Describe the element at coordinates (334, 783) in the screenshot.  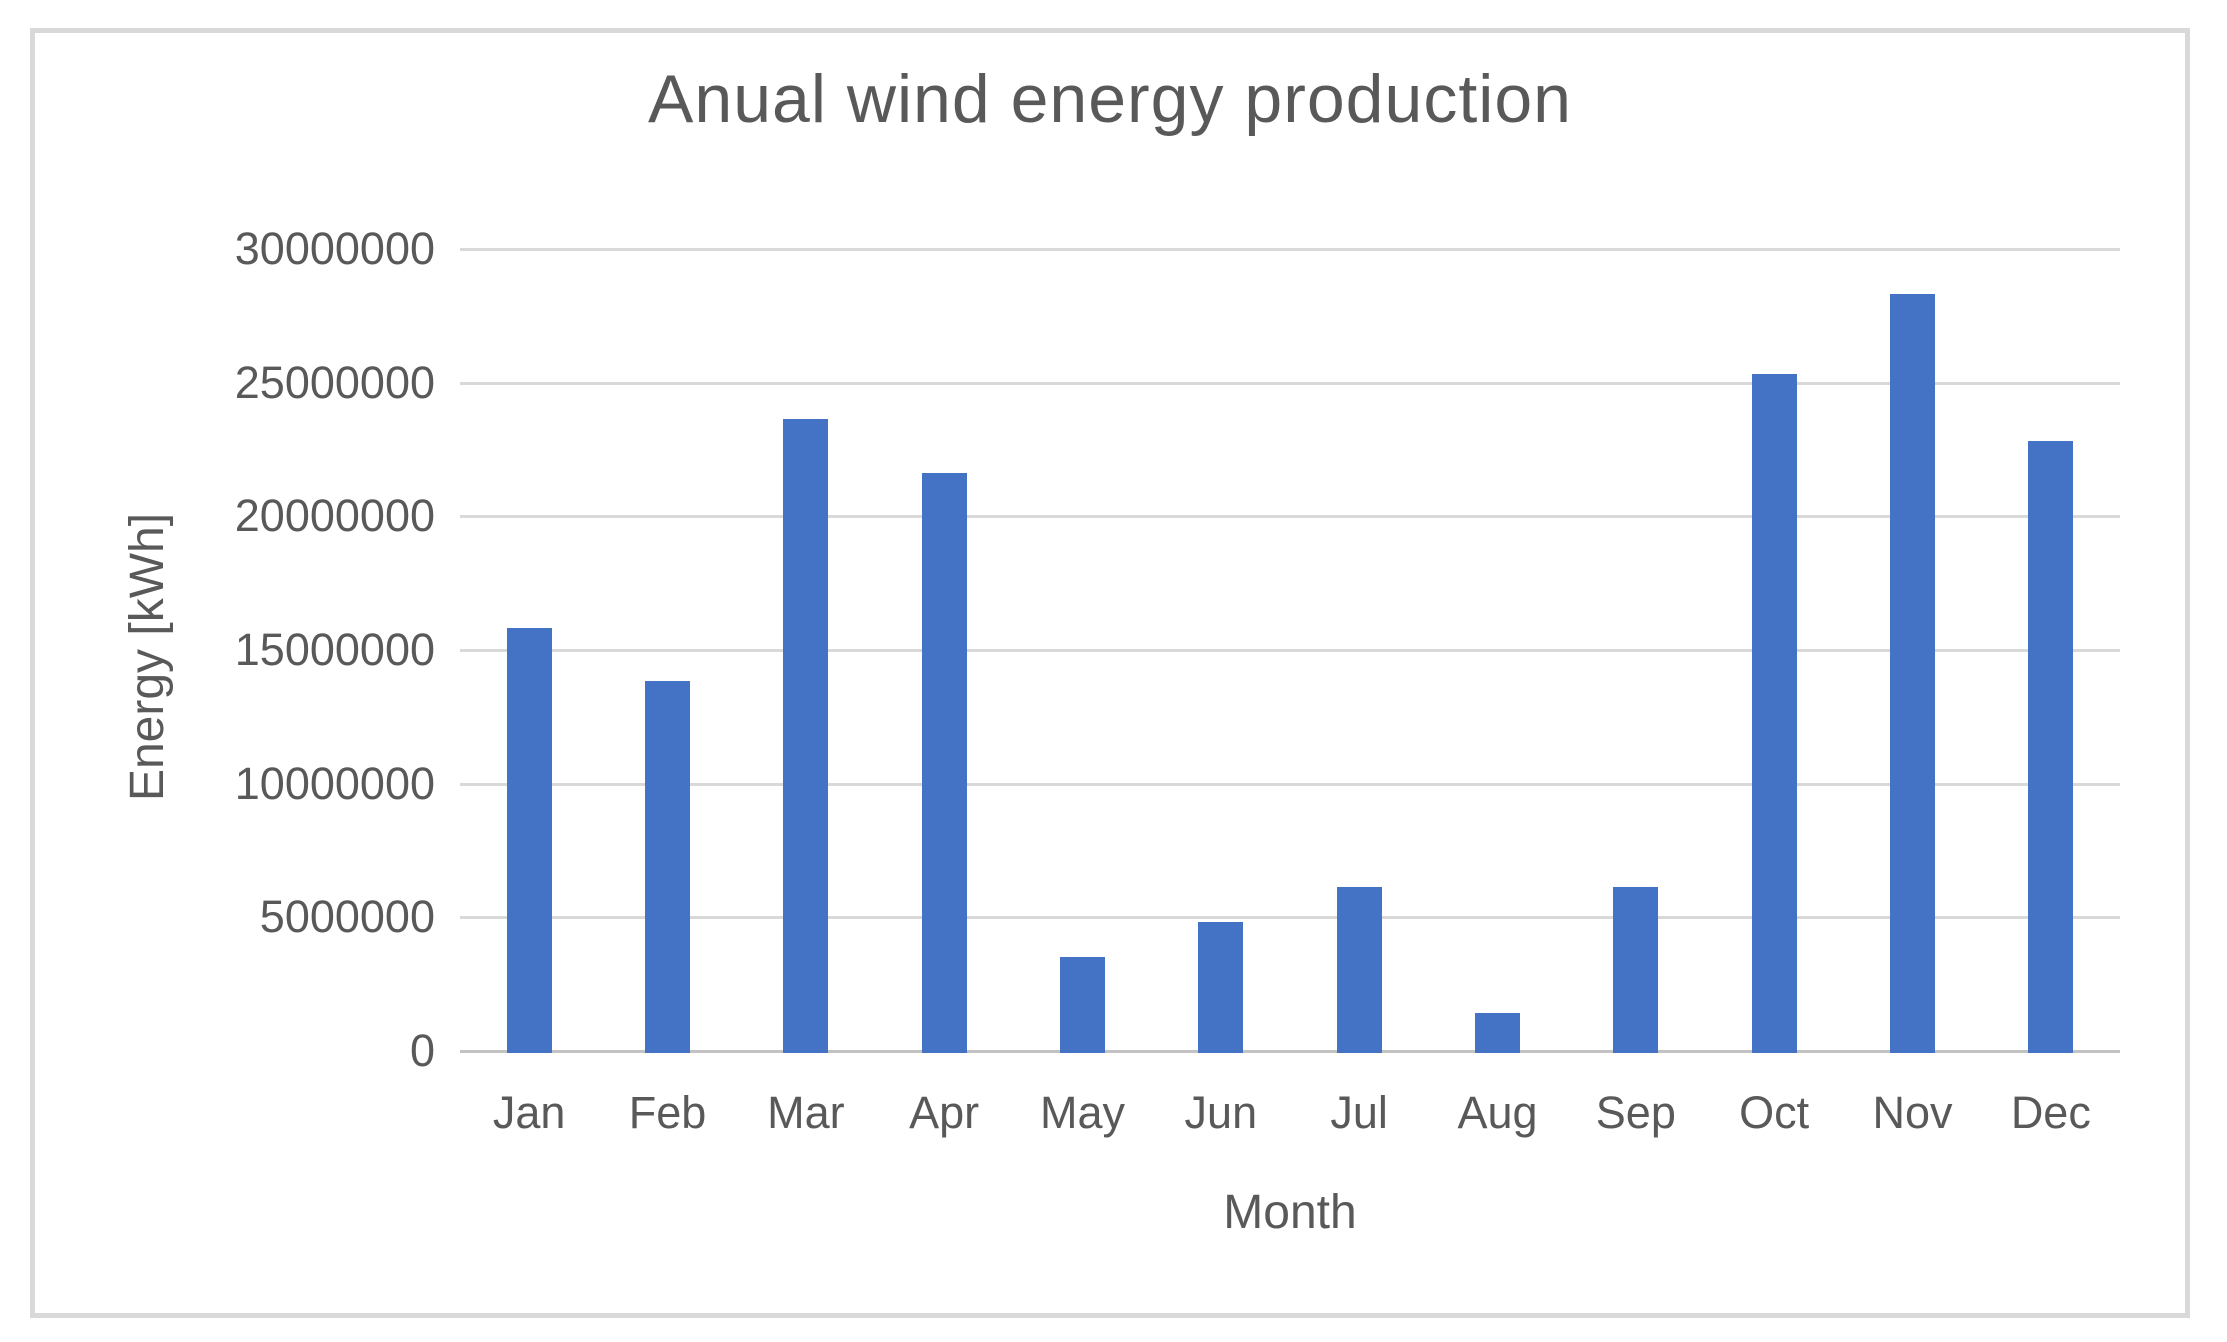
I see `y-tick-label: 10000000` at that location.